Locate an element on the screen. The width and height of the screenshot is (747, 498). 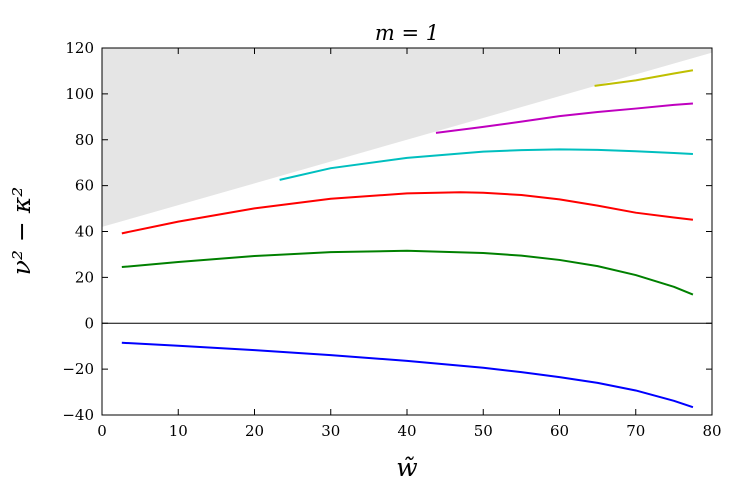
y-tick-label: −40 is located at coordinates (78, 415).